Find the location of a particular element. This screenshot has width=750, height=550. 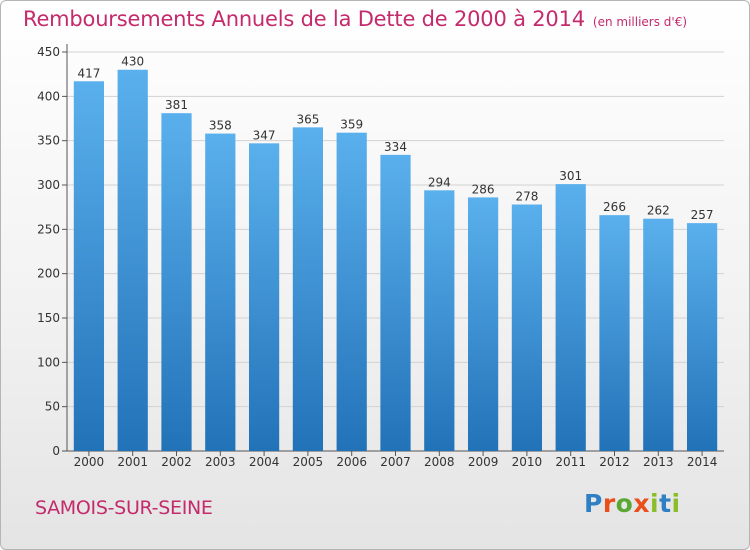

bar-2003 is located at coordinates (220, 292).